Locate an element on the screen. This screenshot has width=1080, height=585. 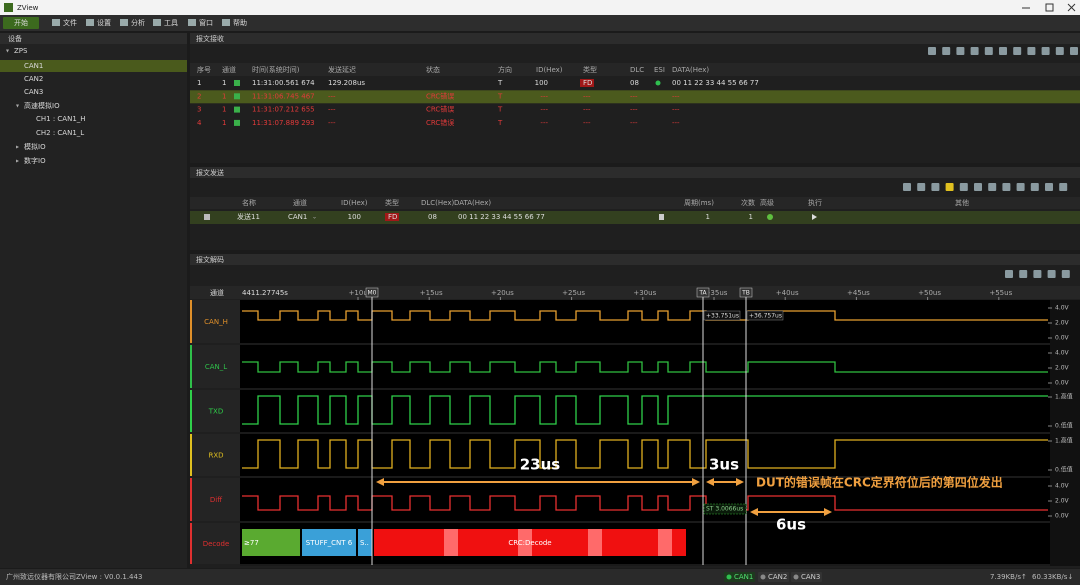
time-label: +45us is located at coordinates (858, 293).